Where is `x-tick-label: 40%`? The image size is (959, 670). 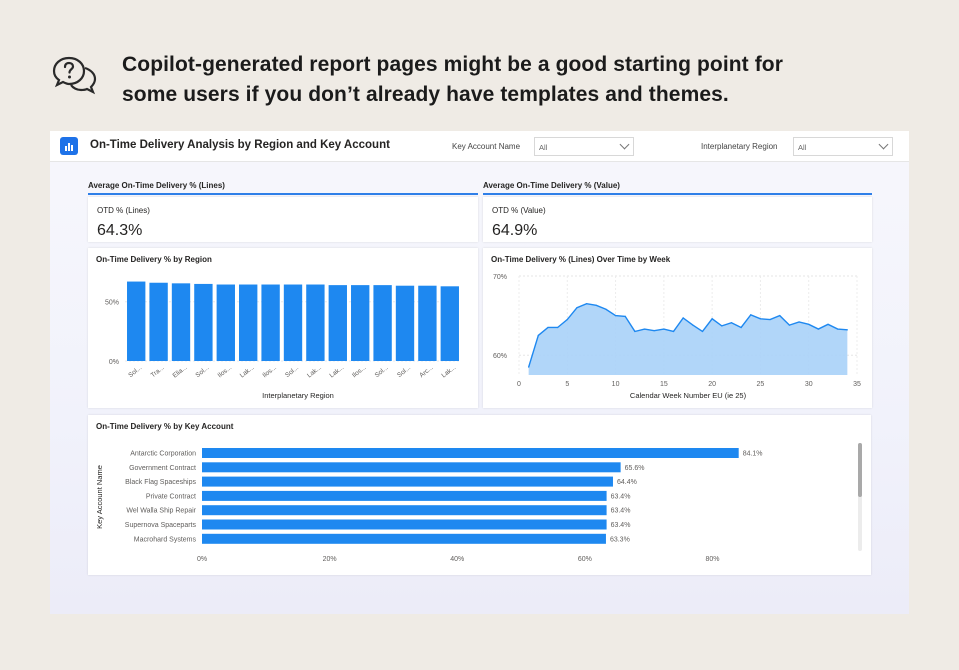 x-tick-label: 40% is located at coordinates (457, 559).